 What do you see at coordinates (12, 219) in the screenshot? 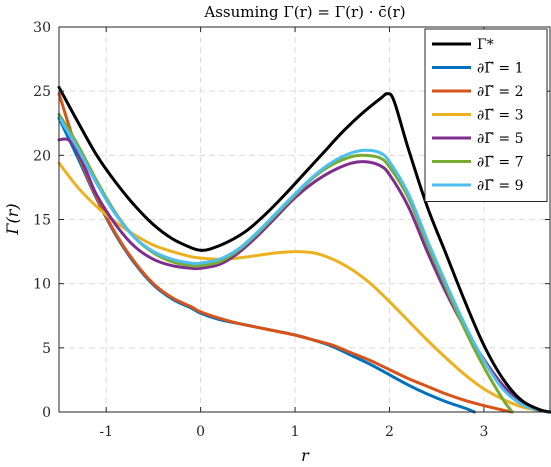
I see `y-axis-label: Γ(r)` at bounding box center [12, 219].